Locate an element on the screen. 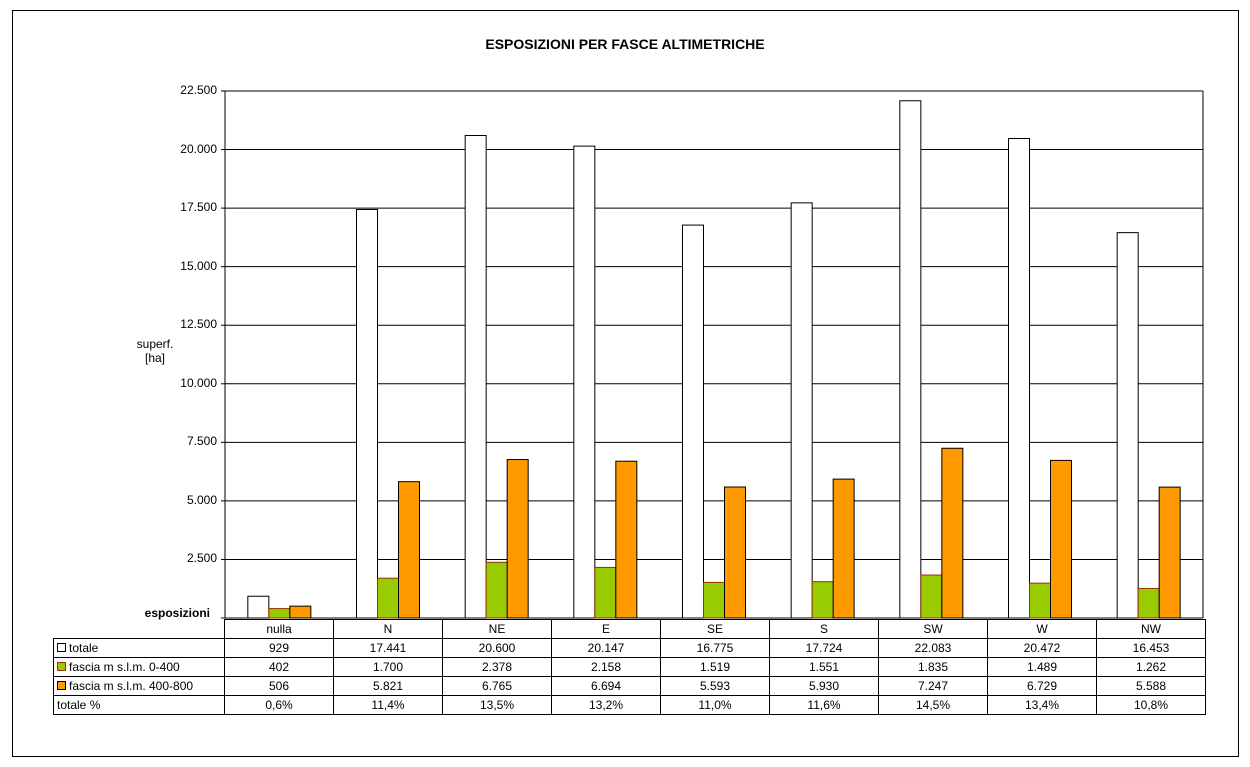 This screenshot has width=1250, height=767. bar-totale-e is located at coordinates (584, 382).